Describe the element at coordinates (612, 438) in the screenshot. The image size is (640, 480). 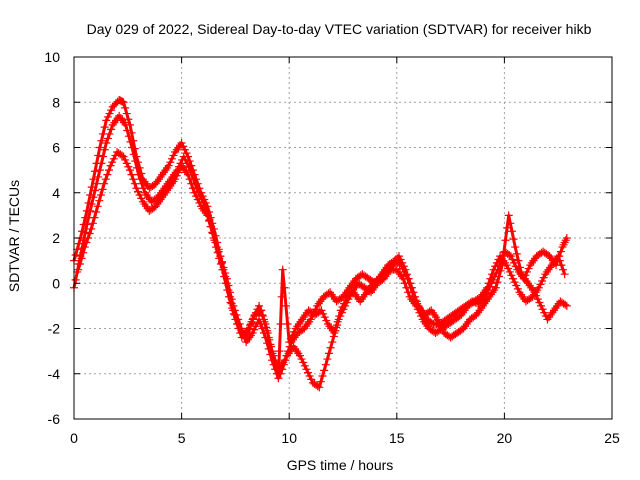
I see `x-tick-label: 25` at that location.